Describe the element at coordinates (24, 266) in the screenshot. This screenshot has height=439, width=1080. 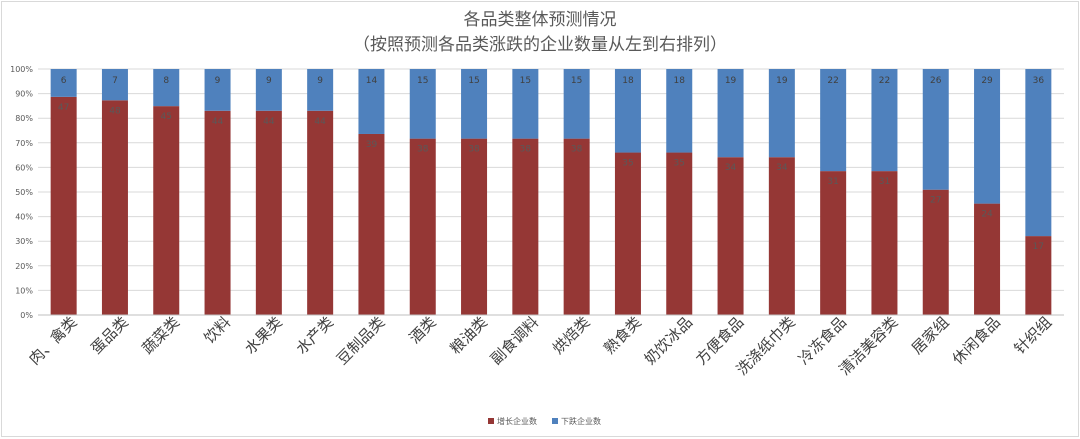
I see `y-tick-label: 20%` at that location.